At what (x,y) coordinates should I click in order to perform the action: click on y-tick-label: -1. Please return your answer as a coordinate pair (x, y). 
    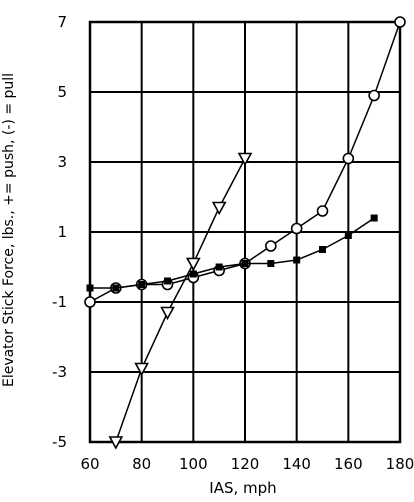
    Looking at the image, I should click on (59, 302).